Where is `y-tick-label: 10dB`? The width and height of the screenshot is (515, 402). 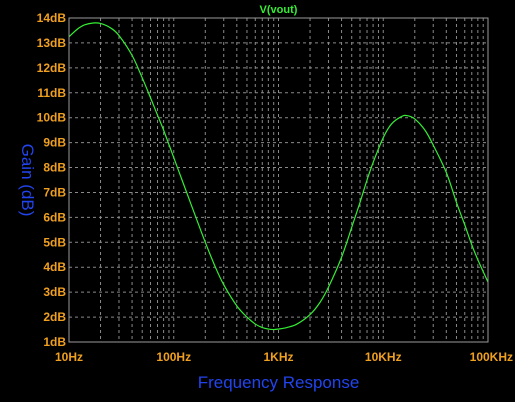 y-tick-label: 10dB is located at coordinates (52, 118).